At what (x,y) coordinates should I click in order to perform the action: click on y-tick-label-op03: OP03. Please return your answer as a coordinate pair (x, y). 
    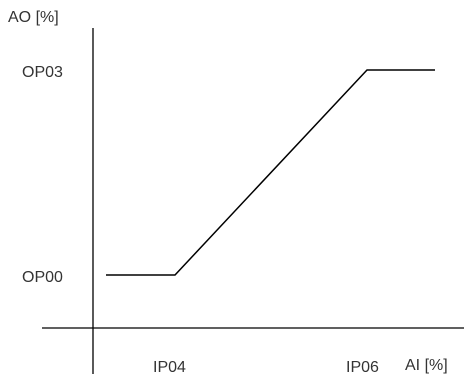
    Looking at the image, I should click on (42, 72).